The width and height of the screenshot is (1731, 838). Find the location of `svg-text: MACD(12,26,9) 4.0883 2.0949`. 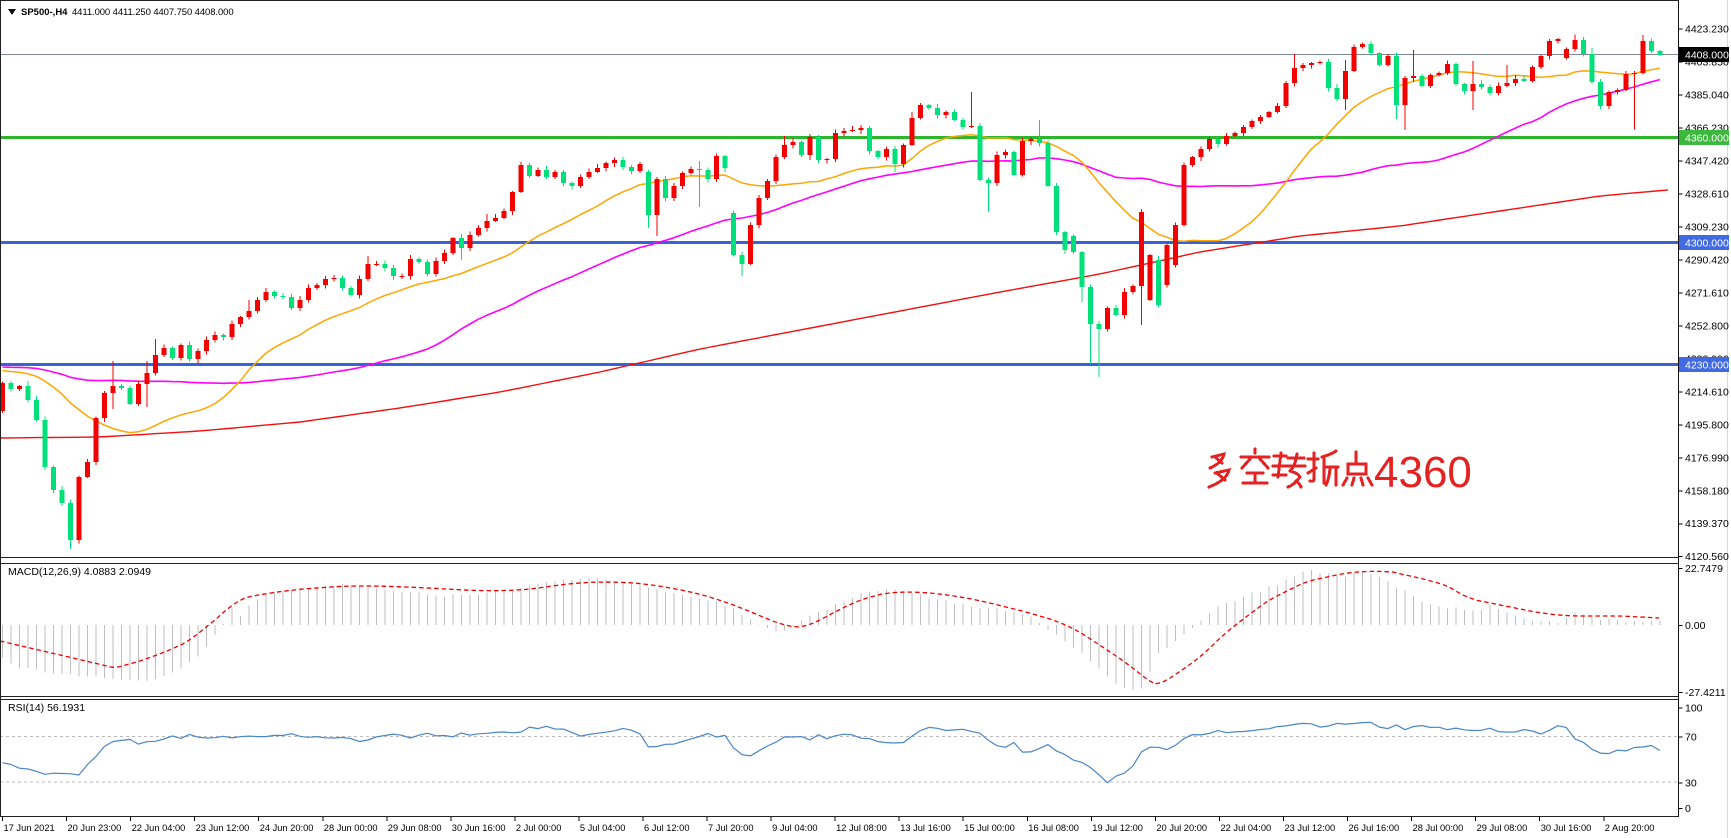

svg-text: MACD(12,26,9) 4.0883 2.0949 is located at coordinates (79, 572).